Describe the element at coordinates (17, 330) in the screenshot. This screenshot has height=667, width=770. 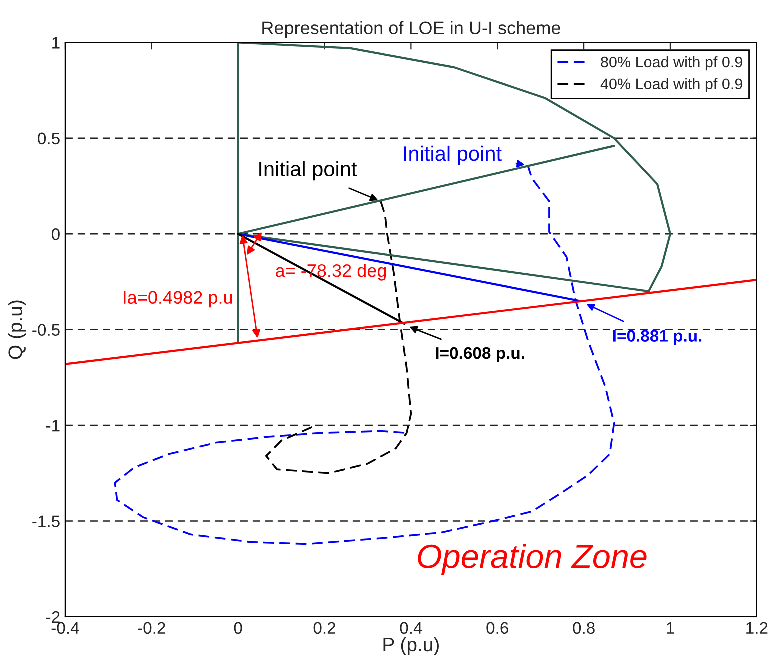
I see `y-axis-title: Q (p.u)` at that location.